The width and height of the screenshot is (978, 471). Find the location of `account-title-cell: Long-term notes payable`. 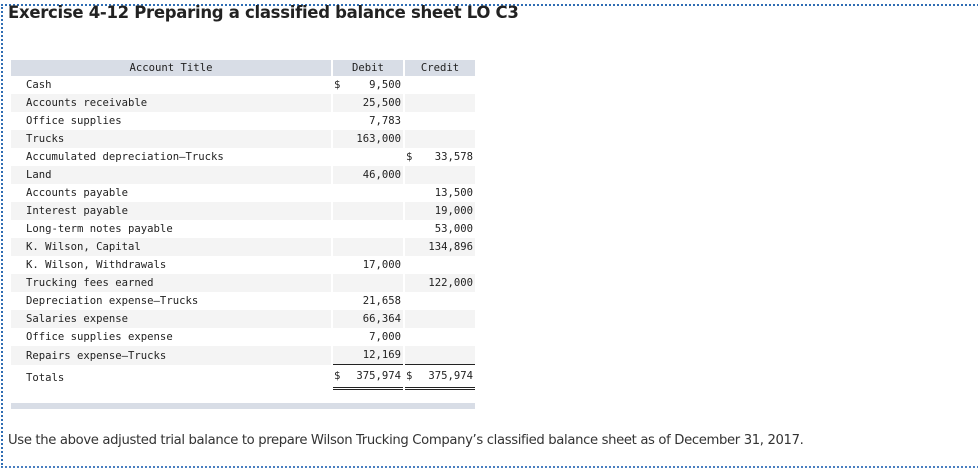

account-title-cell: Long-term notes payable is located at coordinates (171, 229).